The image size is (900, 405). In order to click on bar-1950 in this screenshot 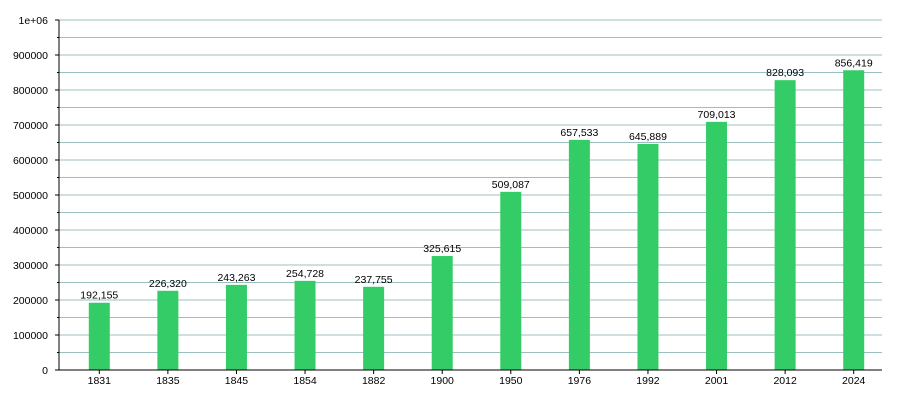, I will do `click(511, 280)`.